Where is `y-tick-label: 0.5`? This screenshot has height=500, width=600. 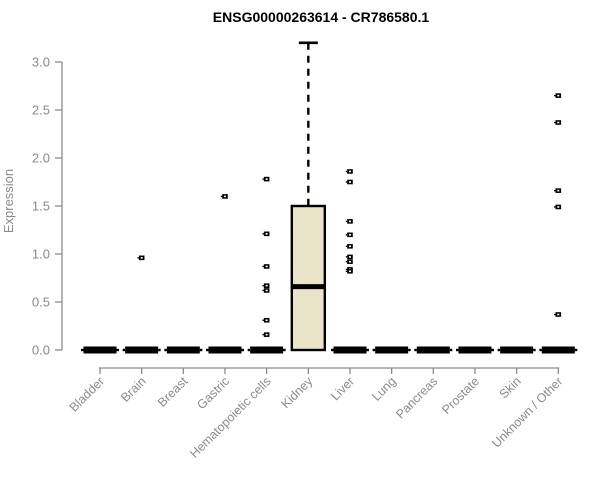
y-tick-label: 0.5 is located at coordinates (41, 302).